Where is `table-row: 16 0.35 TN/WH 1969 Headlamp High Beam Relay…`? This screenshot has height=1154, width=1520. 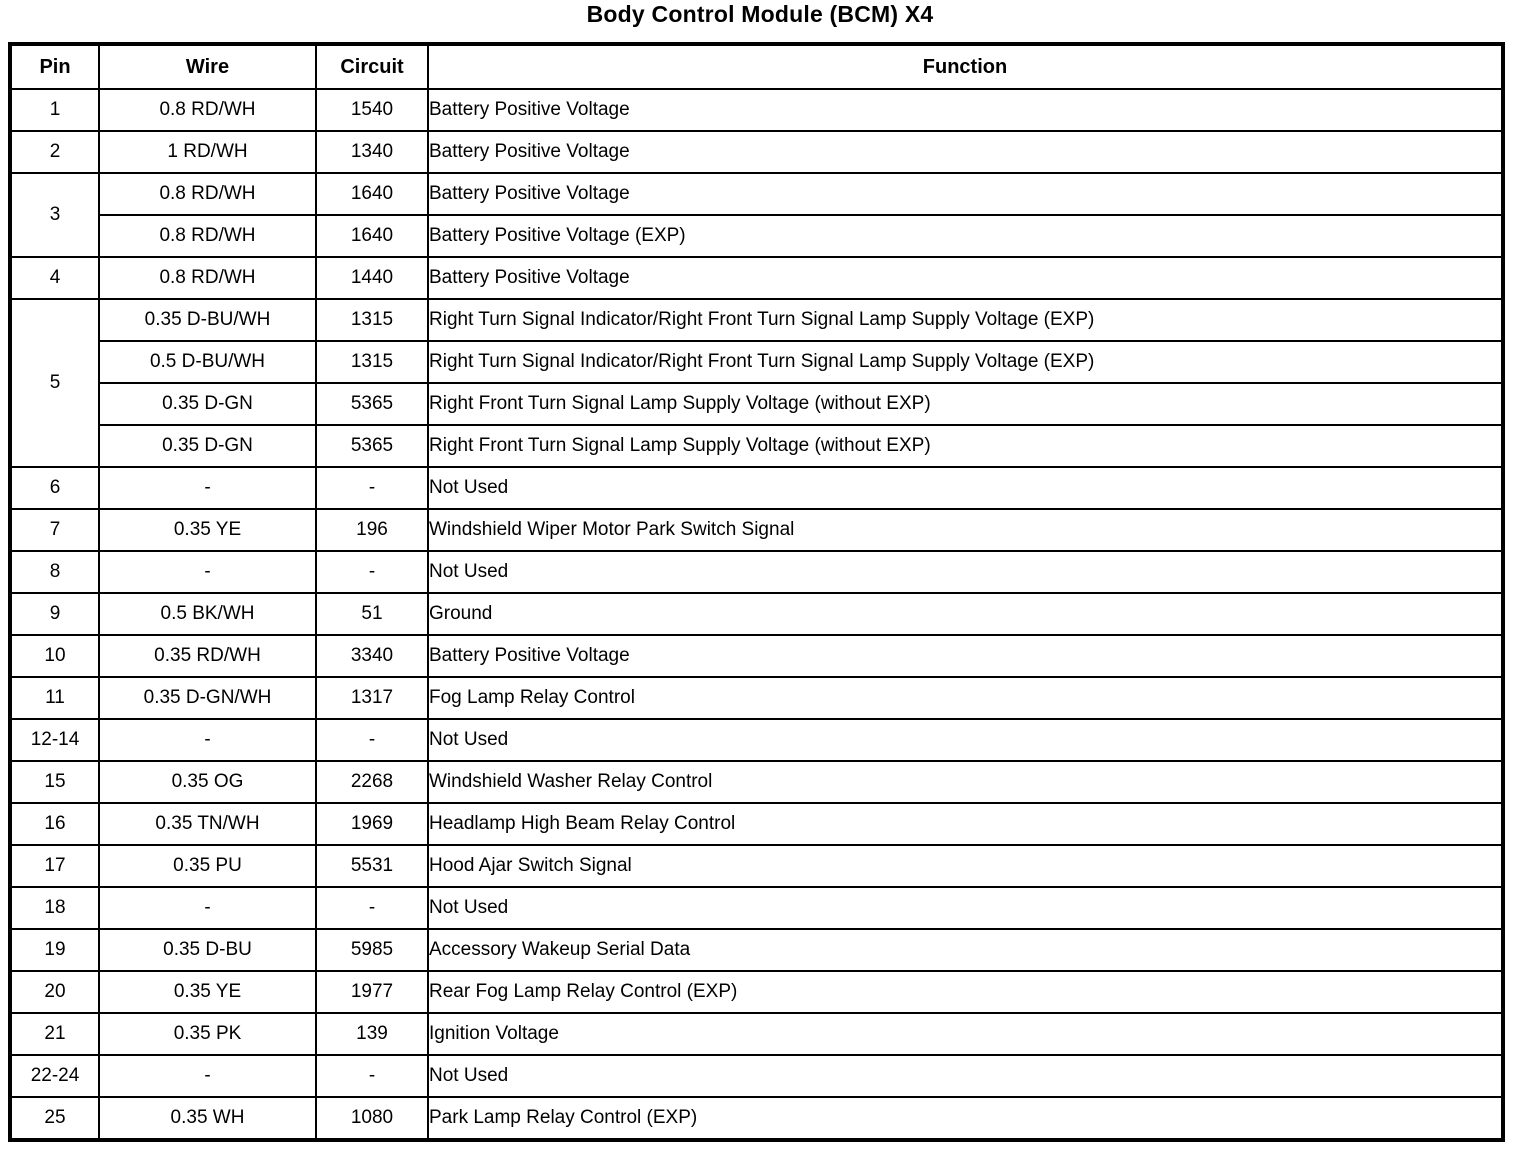
table-row: 16 0.35 TN/WH 1969 Headlamp High Beam Relay… is located at coordinates (756, 824).